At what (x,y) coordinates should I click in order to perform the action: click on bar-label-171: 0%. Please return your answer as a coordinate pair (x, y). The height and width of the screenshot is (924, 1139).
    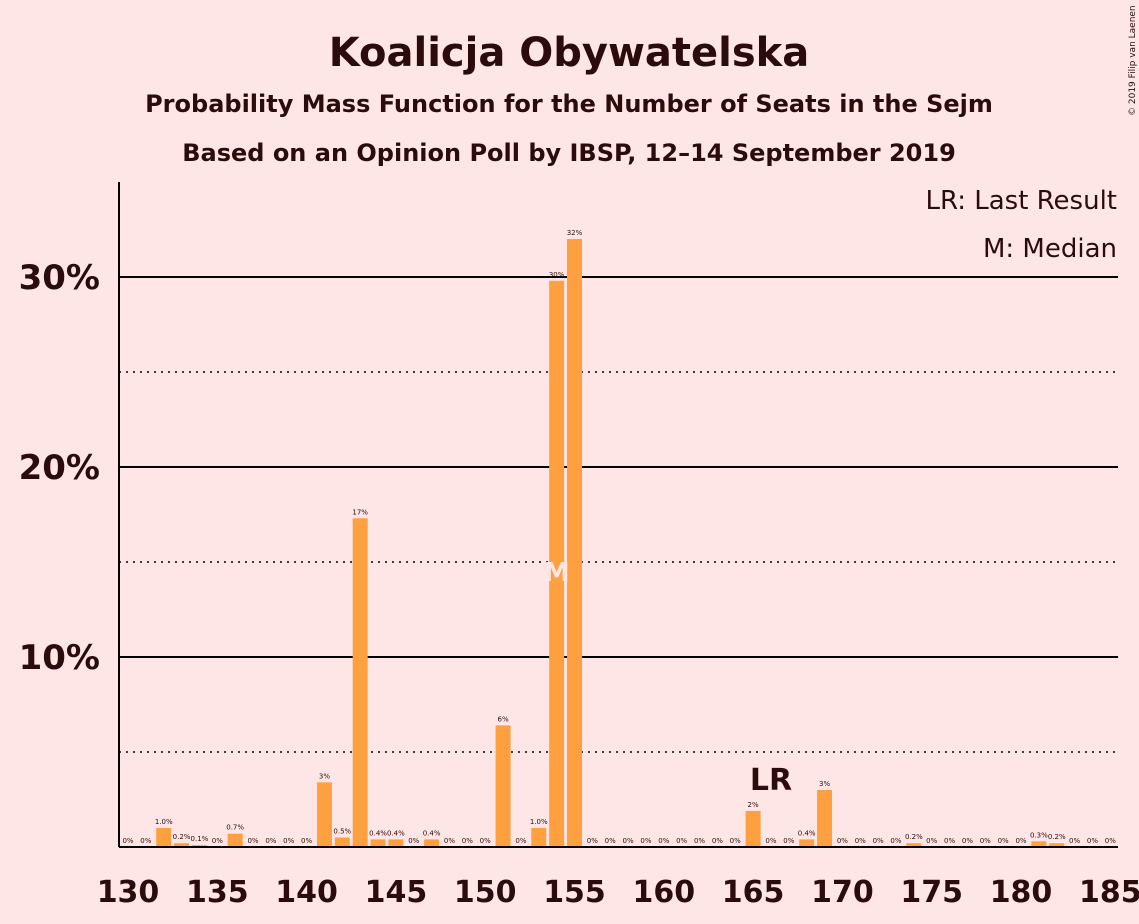
    Looking at the image, I should click on (860, 841).